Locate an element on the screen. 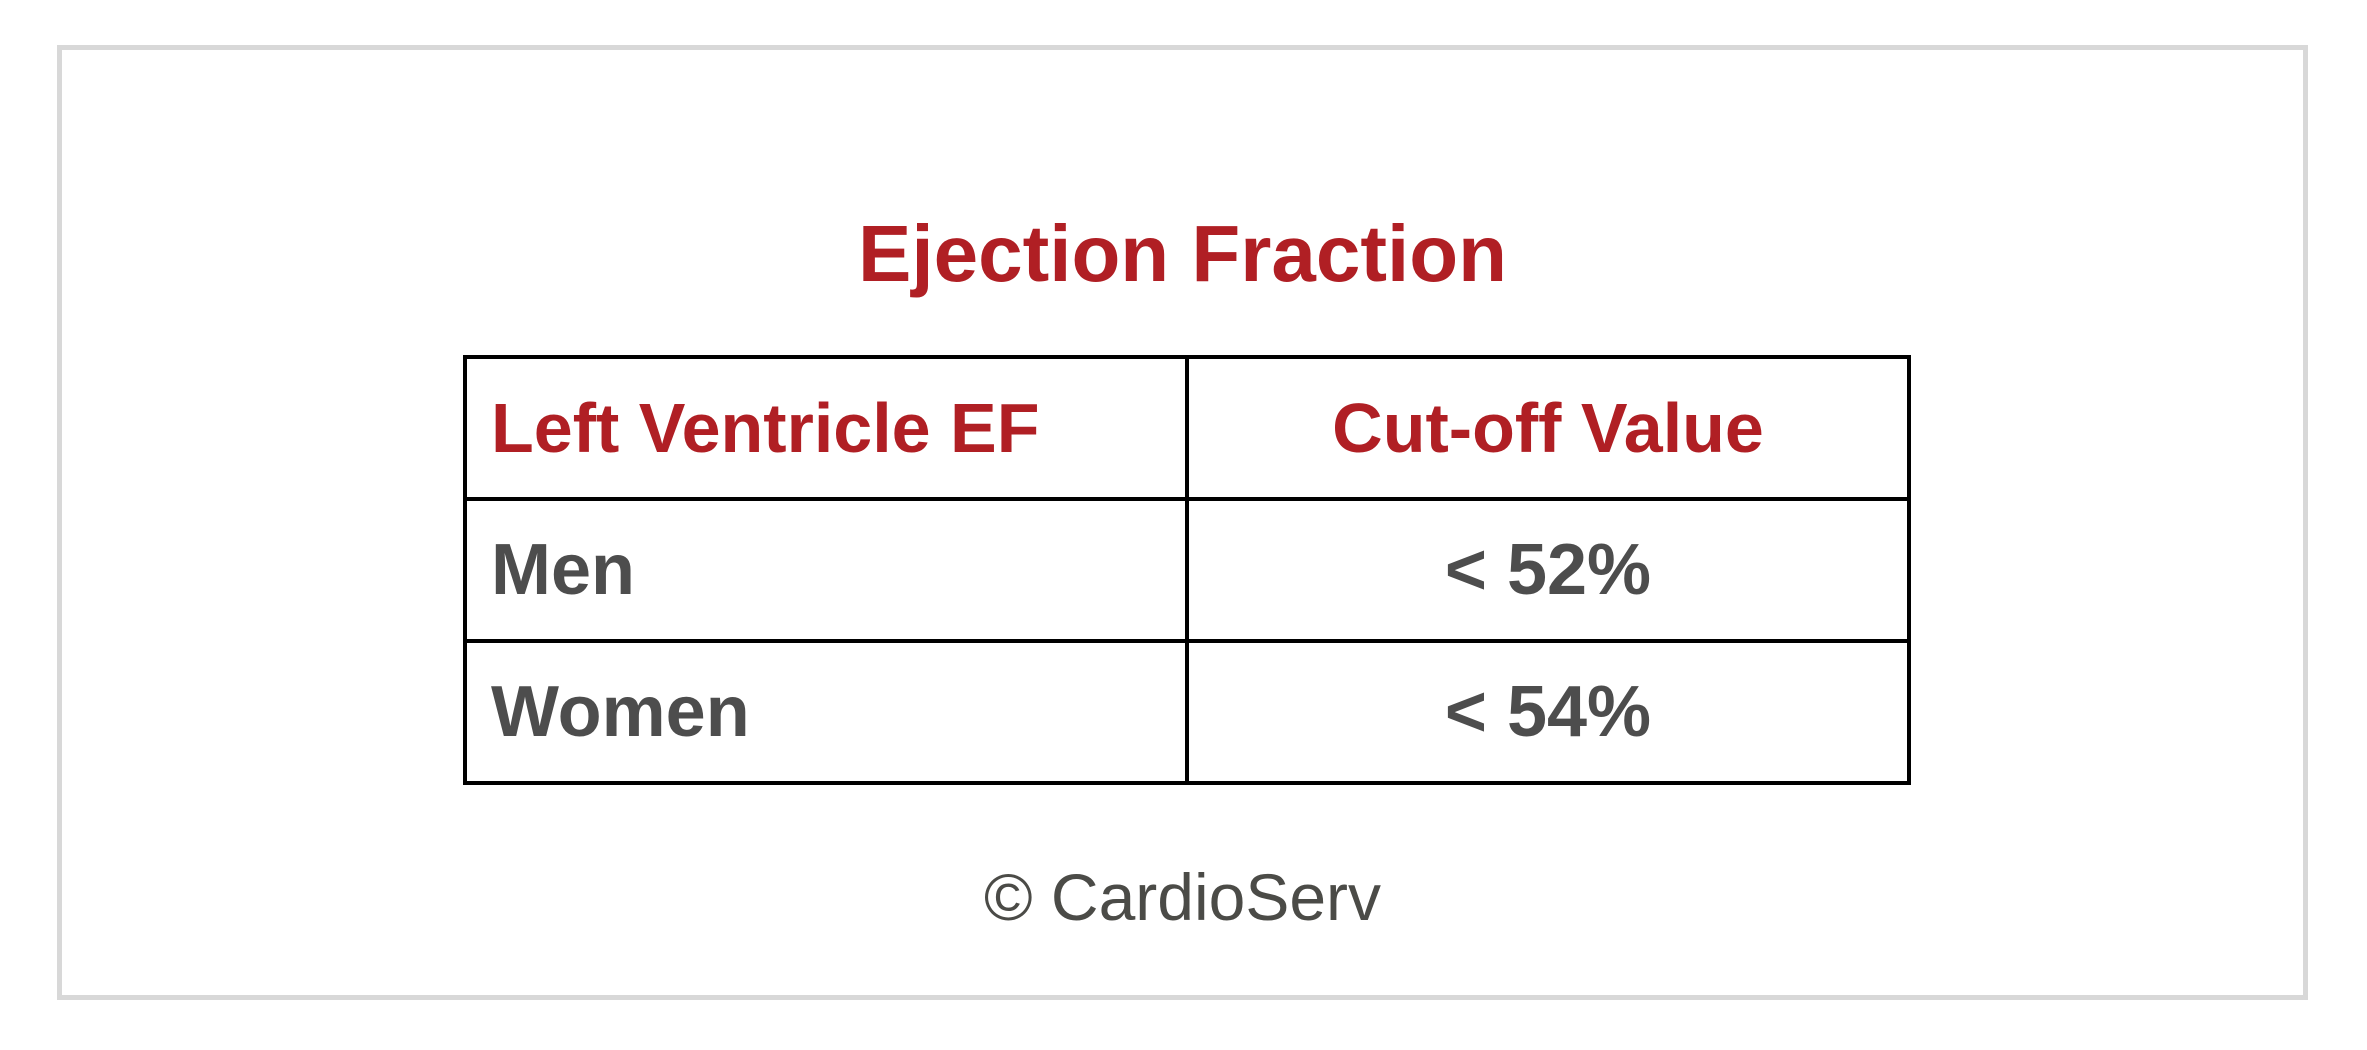  cell-value-men: < 52% is located at coordinates (1548, 570).